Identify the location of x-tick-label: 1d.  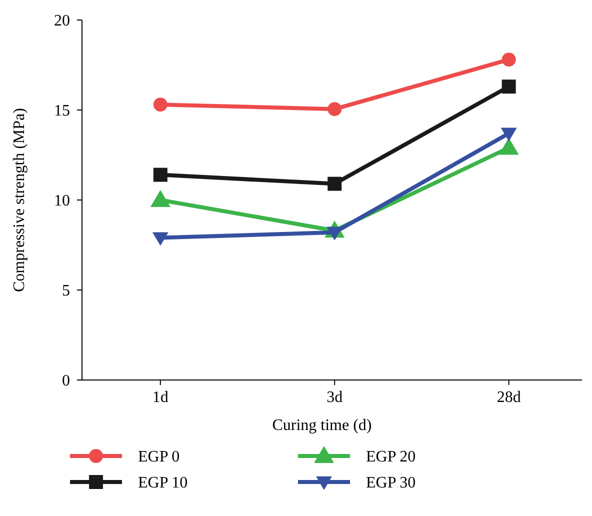
(160, 397).